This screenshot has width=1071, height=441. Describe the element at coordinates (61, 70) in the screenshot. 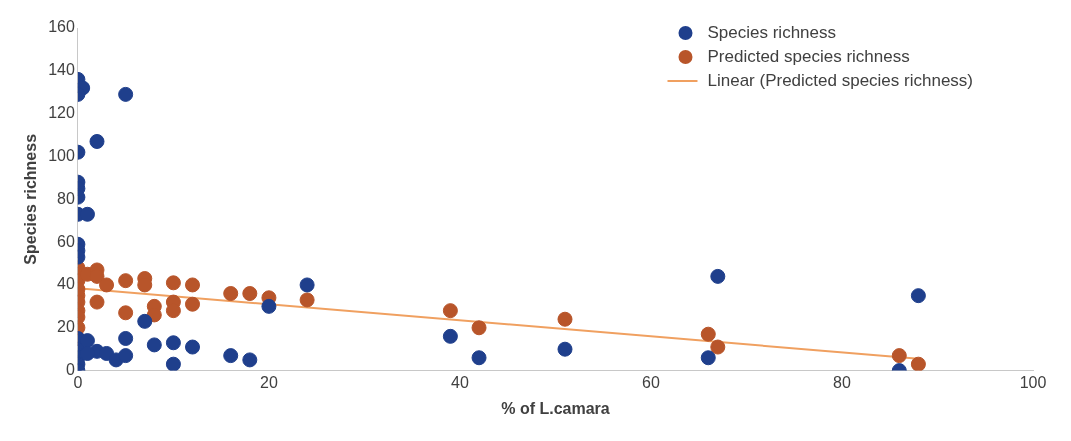

I see `y-tick-label: 140` at that location.